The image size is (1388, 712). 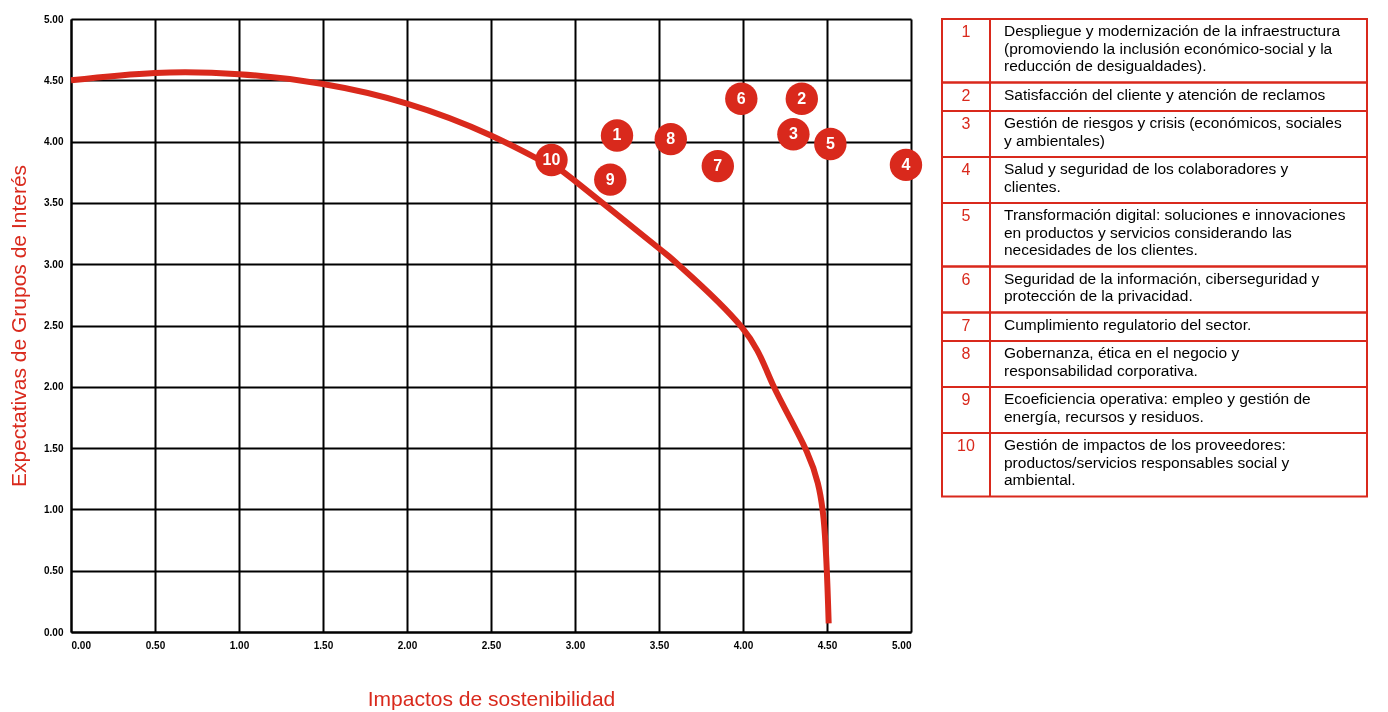 I want to click on series-label: 10, so click(x=551, y=159).